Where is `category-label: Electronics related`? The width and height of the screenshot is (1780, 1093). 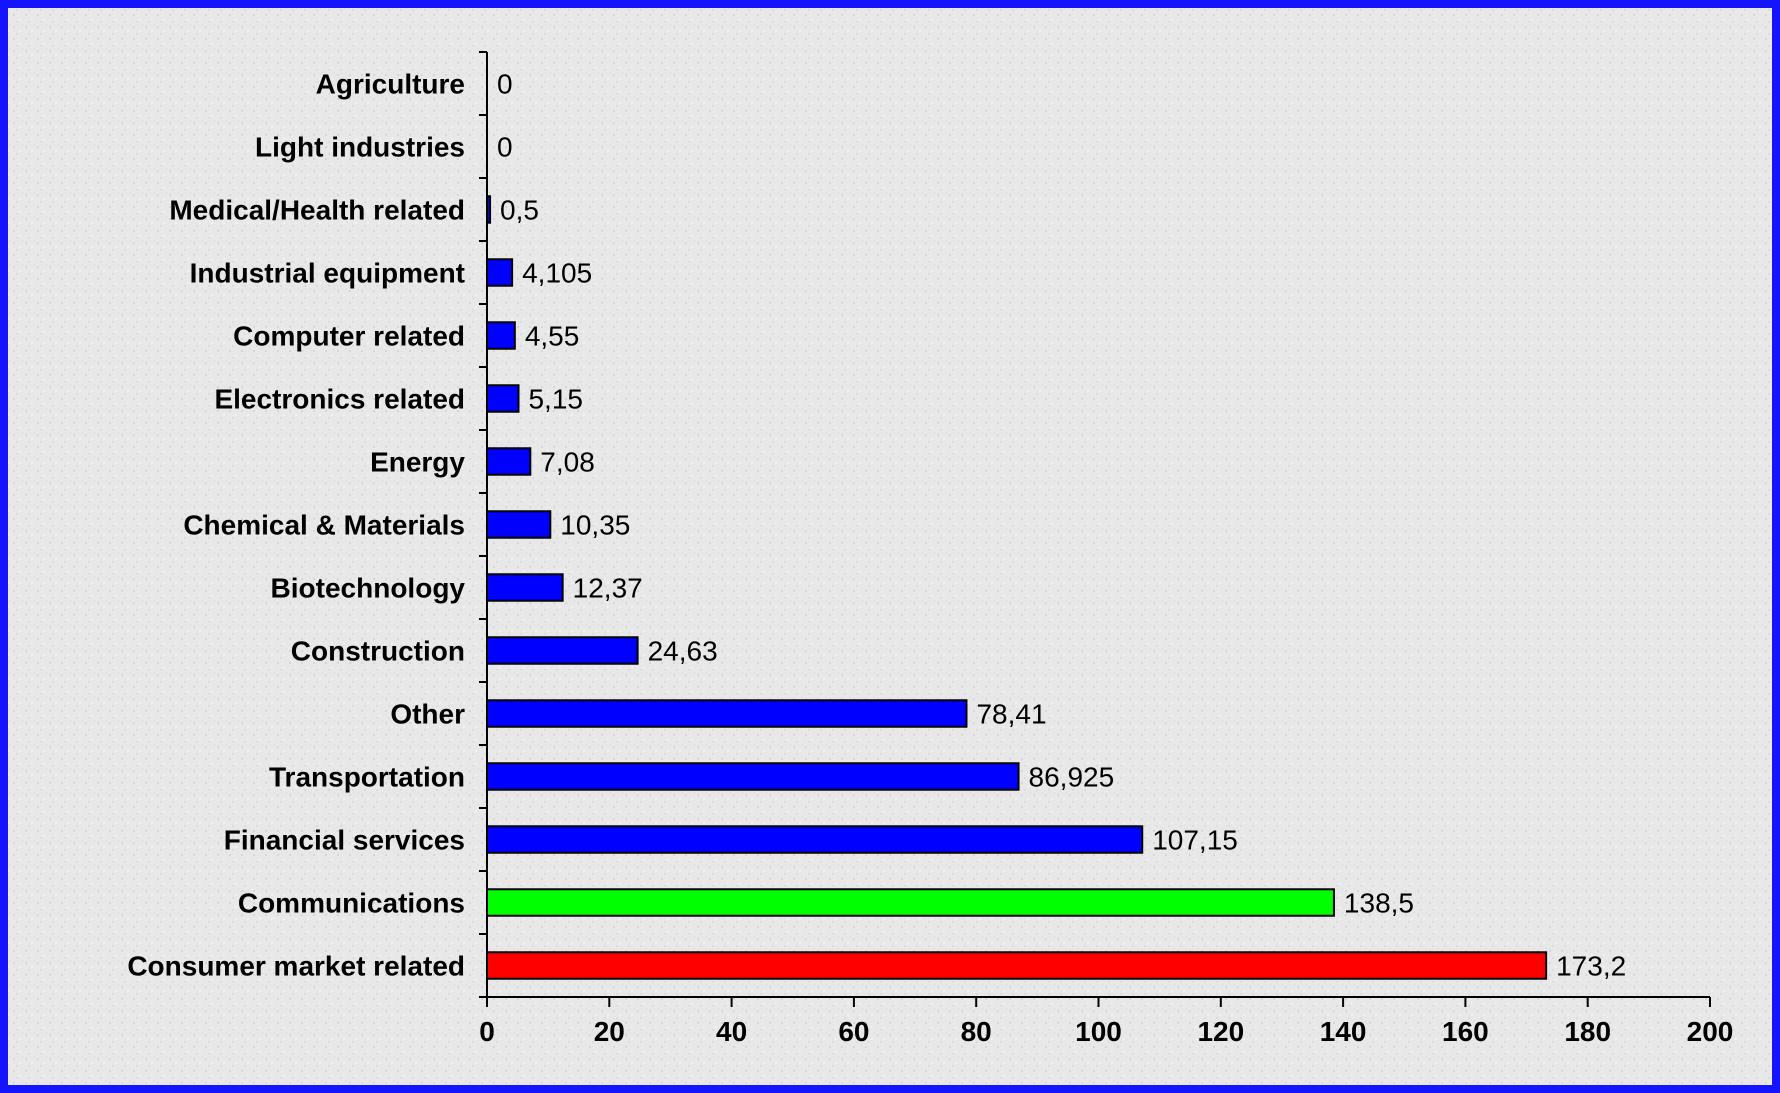 category-label: Electronics related is located at coordinates (339, 399).